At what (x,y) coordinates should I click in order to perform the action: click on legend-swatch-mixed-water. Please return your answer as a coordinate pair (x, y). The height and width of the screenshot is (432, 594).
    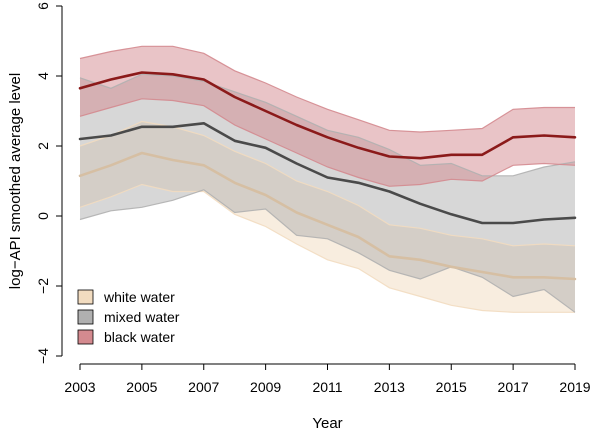
    Looking at the image, I should click on (85, 317).